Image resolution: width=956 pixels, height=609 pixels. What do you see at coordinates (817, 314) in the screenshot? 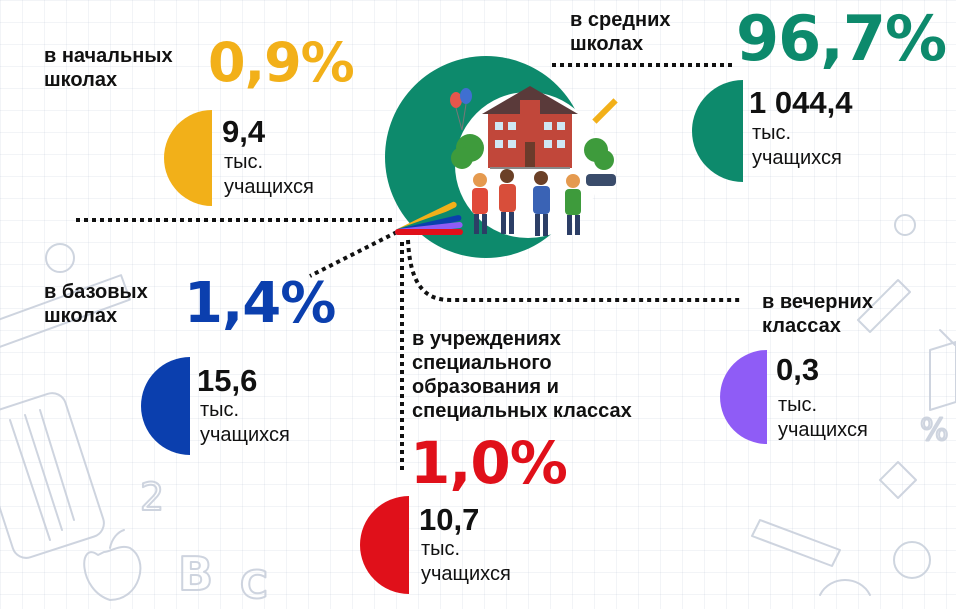
I see `label-evening: в вечерних классах` at bounding box center [817, 314].